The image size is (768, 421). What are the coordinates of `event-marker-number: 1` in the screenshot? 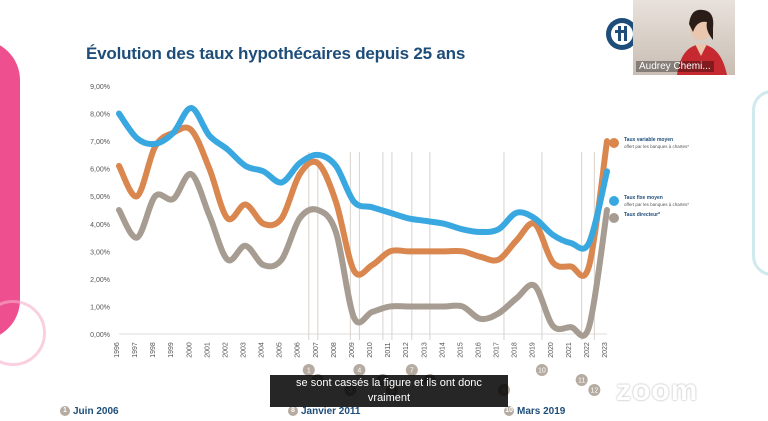 It's located at (309, 371).